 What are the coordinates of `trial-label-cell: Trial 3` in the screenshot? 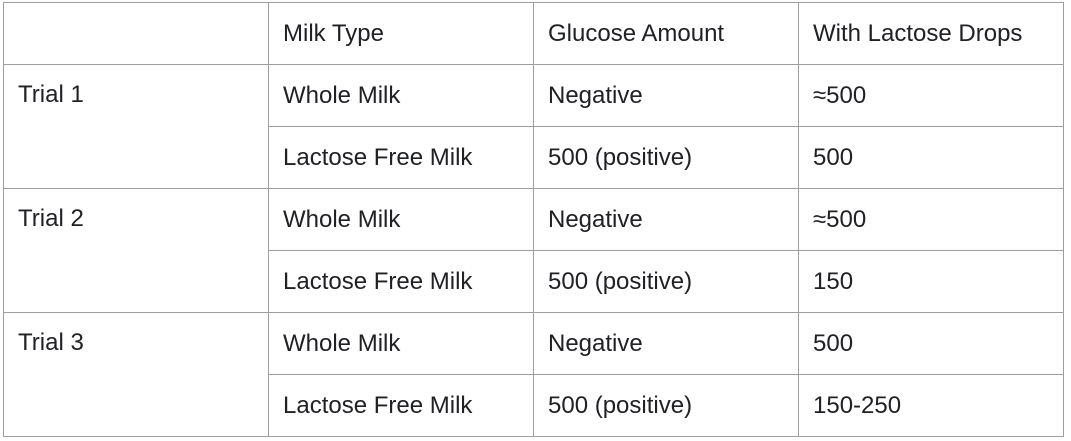 It's located at (136, 374).